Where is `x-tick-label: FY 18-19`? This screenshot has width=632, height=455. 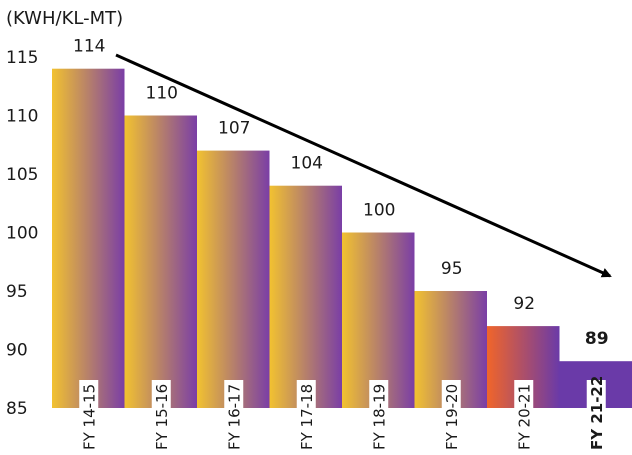
x-tick-label: FY 18-19 is located at coordinates (379, 417).